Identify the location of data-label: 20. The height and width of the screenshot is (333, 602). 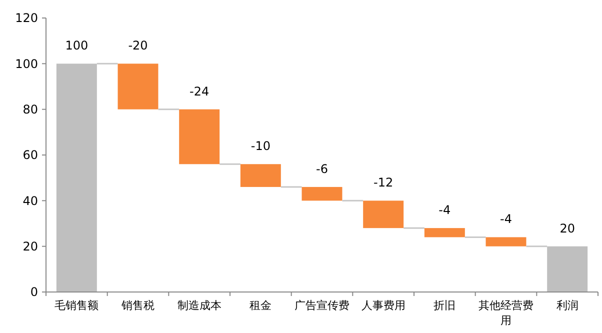
(567, 228).